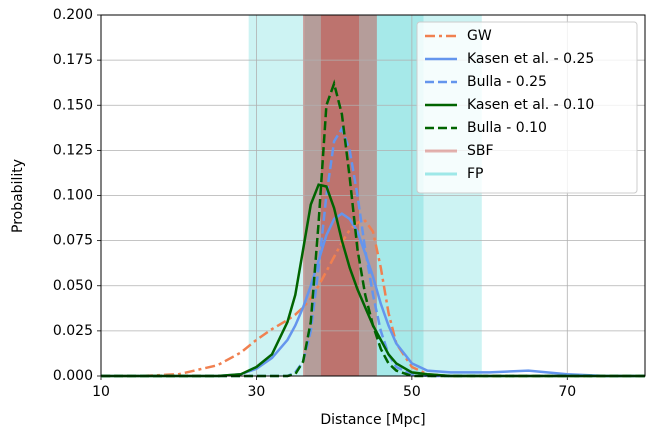 Image resolution: width=646 pixels, height=435 pixels. Describe the element at coordinates (507, 128) in the screenshot. I see `legend-label: Bulla - 0.10` at that location.